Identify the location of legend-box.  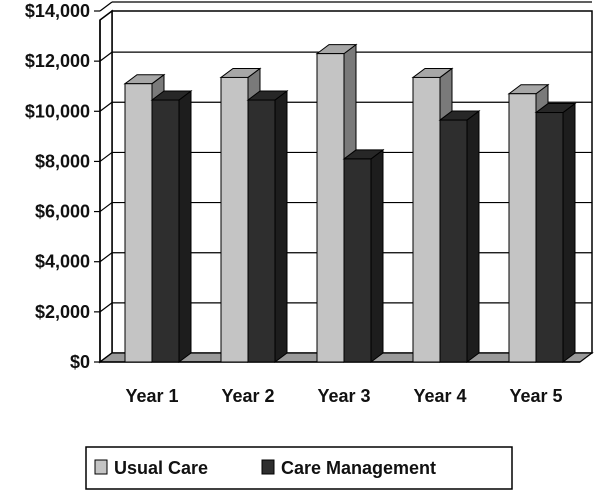
(299, 468).